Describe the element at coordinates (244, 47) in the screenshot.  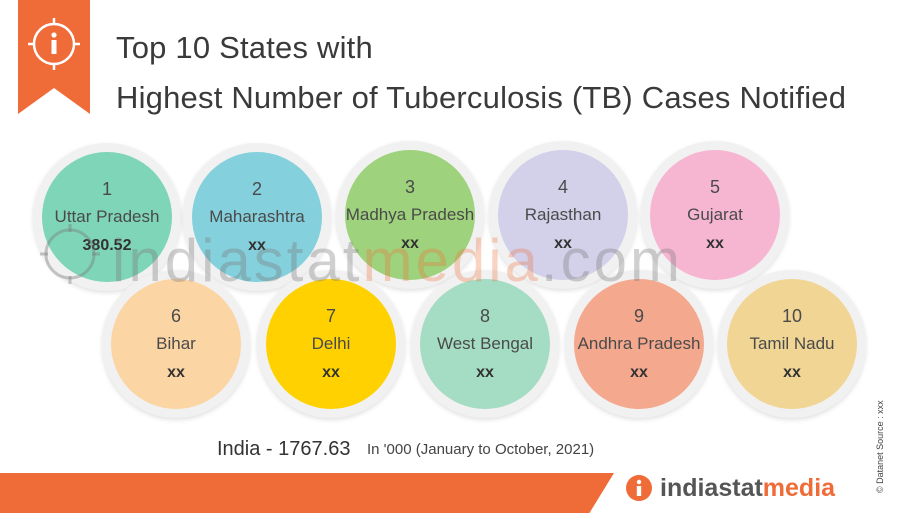
I see `page-title-line-1: Top 10 States with` at that location.